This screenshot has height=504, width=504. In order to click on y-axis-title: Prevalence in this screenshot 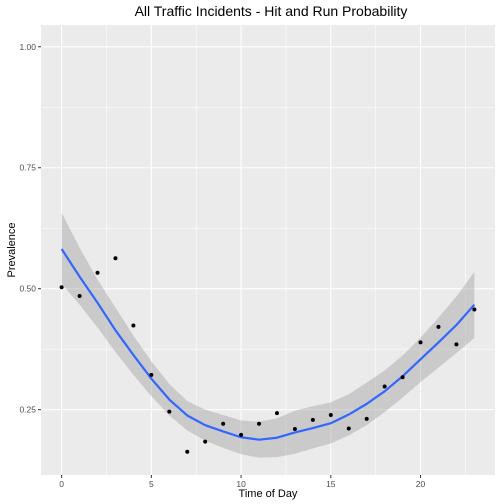, I will do `click(12, 249)`.